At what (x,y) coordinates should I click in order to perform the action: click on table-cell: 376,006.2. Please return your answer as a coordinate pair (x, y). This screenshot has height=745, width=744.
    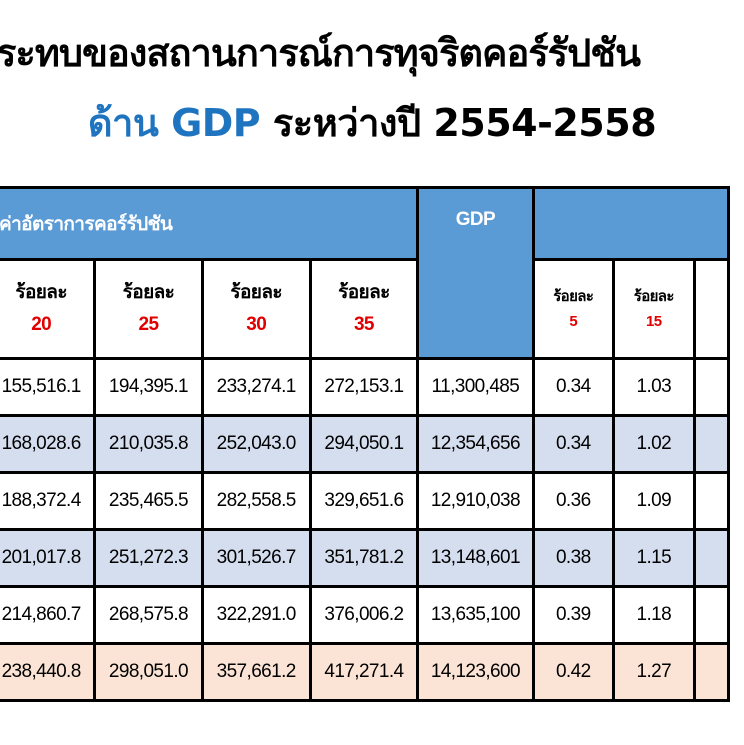
    Looking at the image, I should click on (364, 615).